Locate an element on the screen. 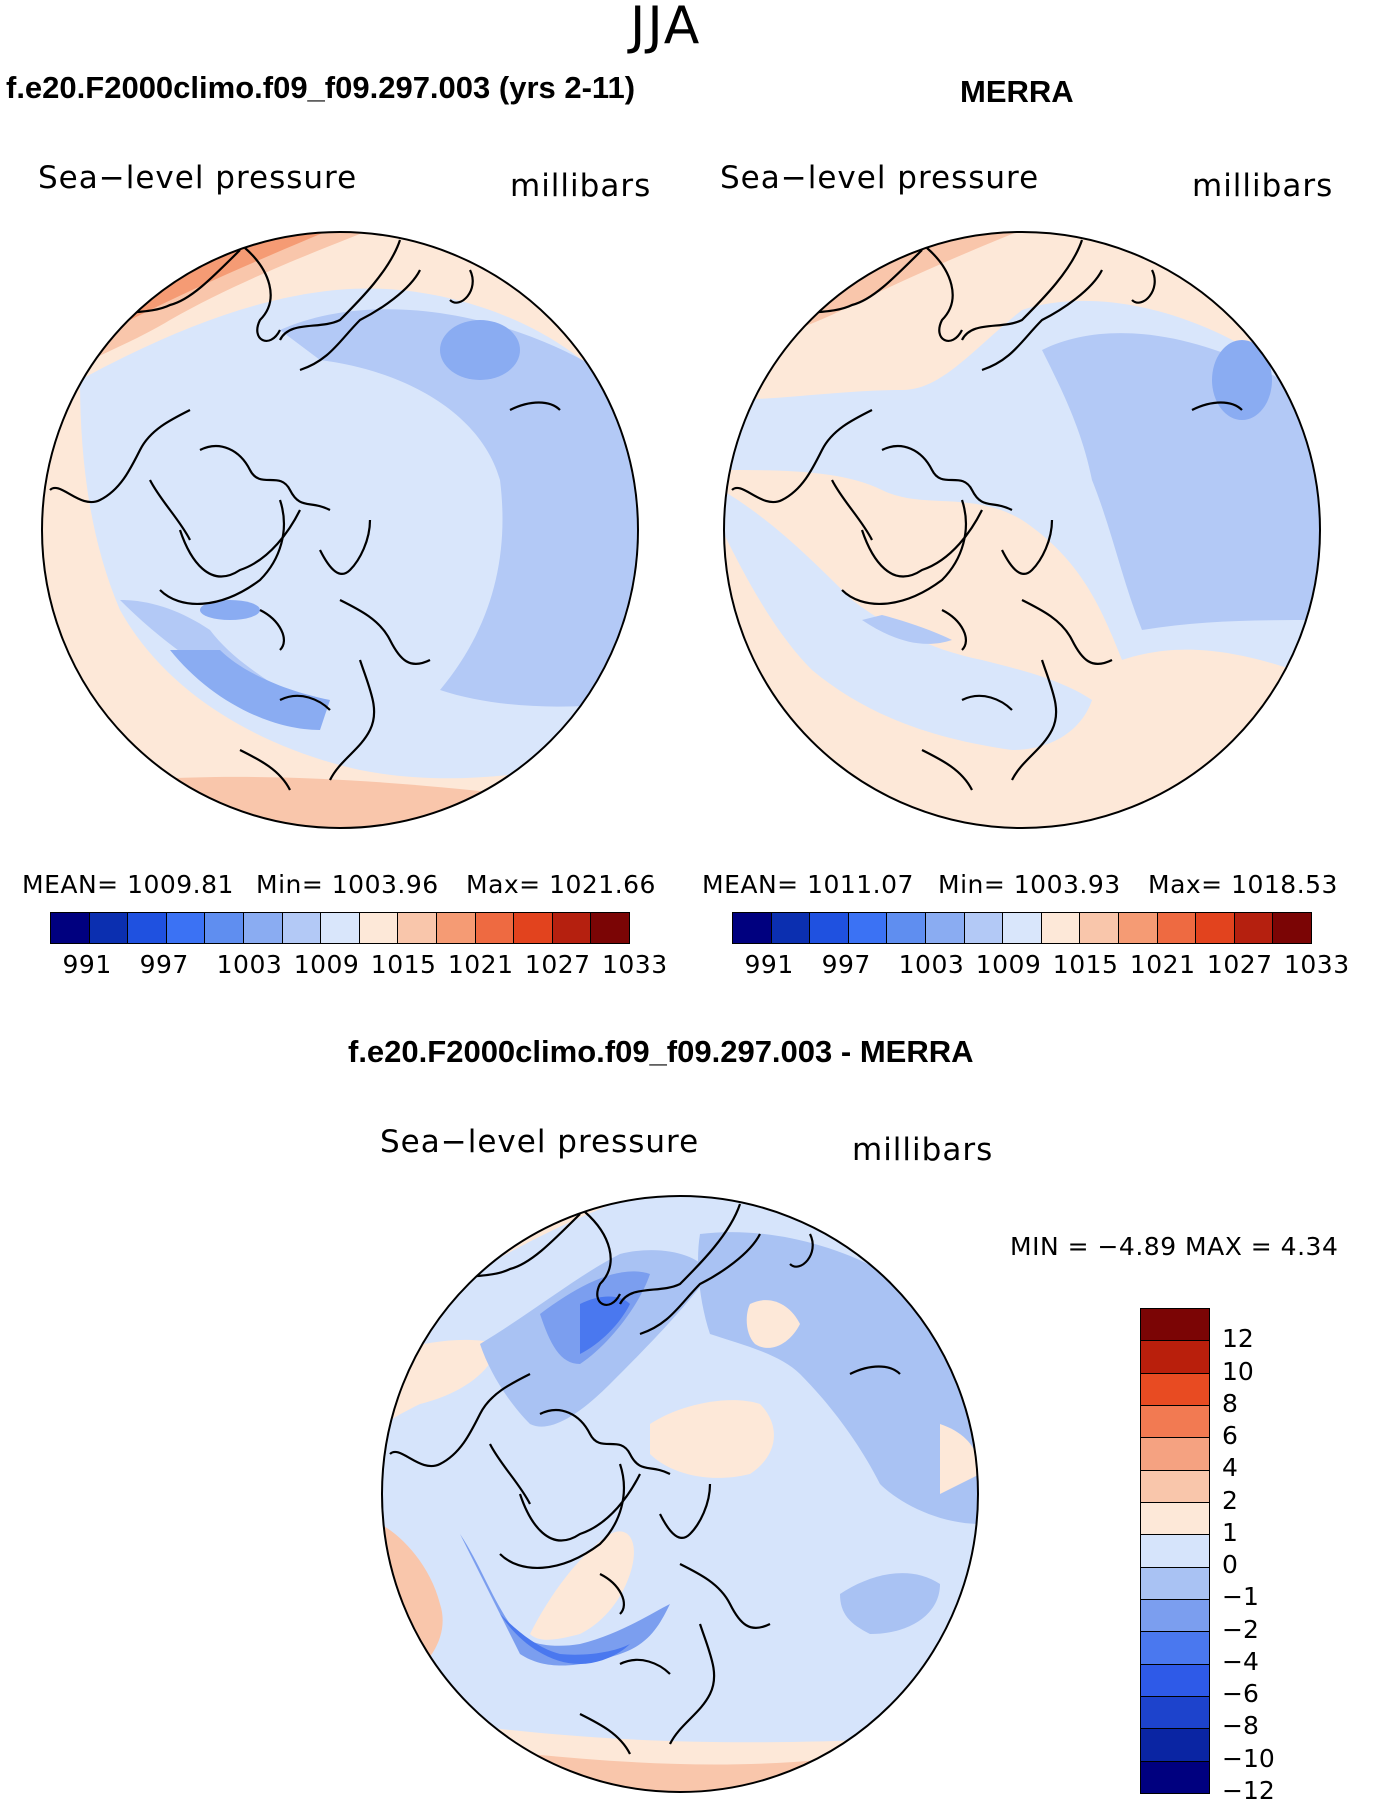 Image resolution: width=1396 pixels, height=1805 pixels. diff-units-label: millibars is located at coordinates (923, 1150).